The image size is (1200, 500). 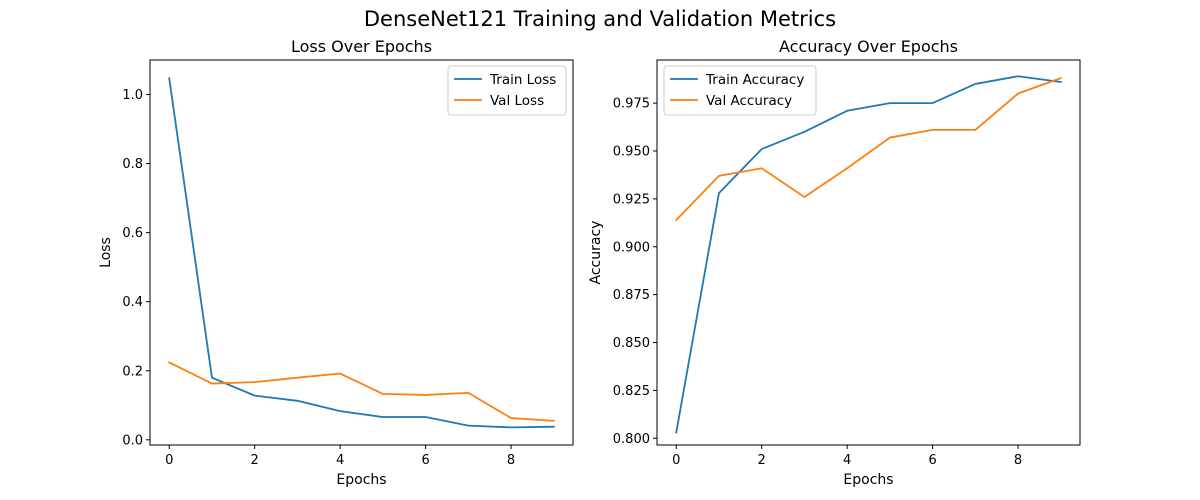 I want to click on y-tick-label: 0.2, so click(x=132, y=371).